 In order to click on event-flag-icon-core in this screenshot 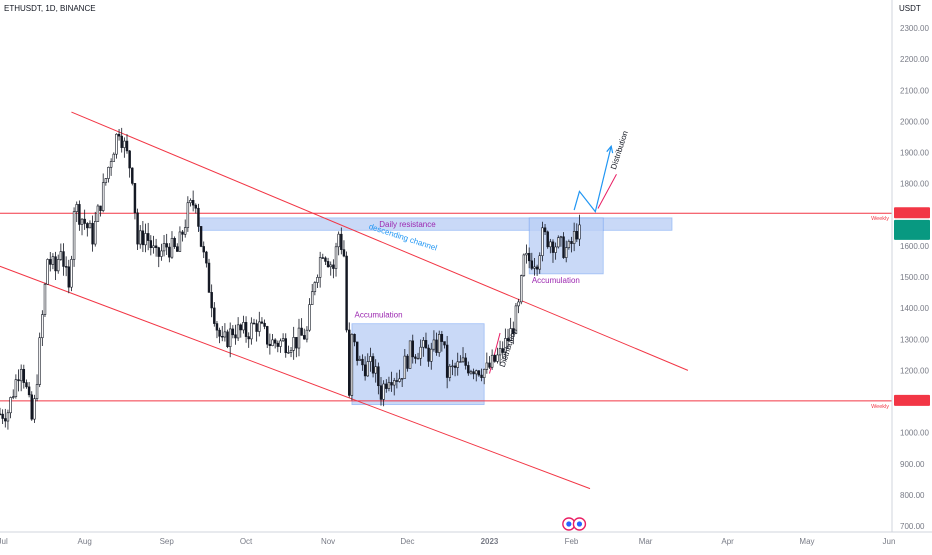, I will do `click(579, 524)`.